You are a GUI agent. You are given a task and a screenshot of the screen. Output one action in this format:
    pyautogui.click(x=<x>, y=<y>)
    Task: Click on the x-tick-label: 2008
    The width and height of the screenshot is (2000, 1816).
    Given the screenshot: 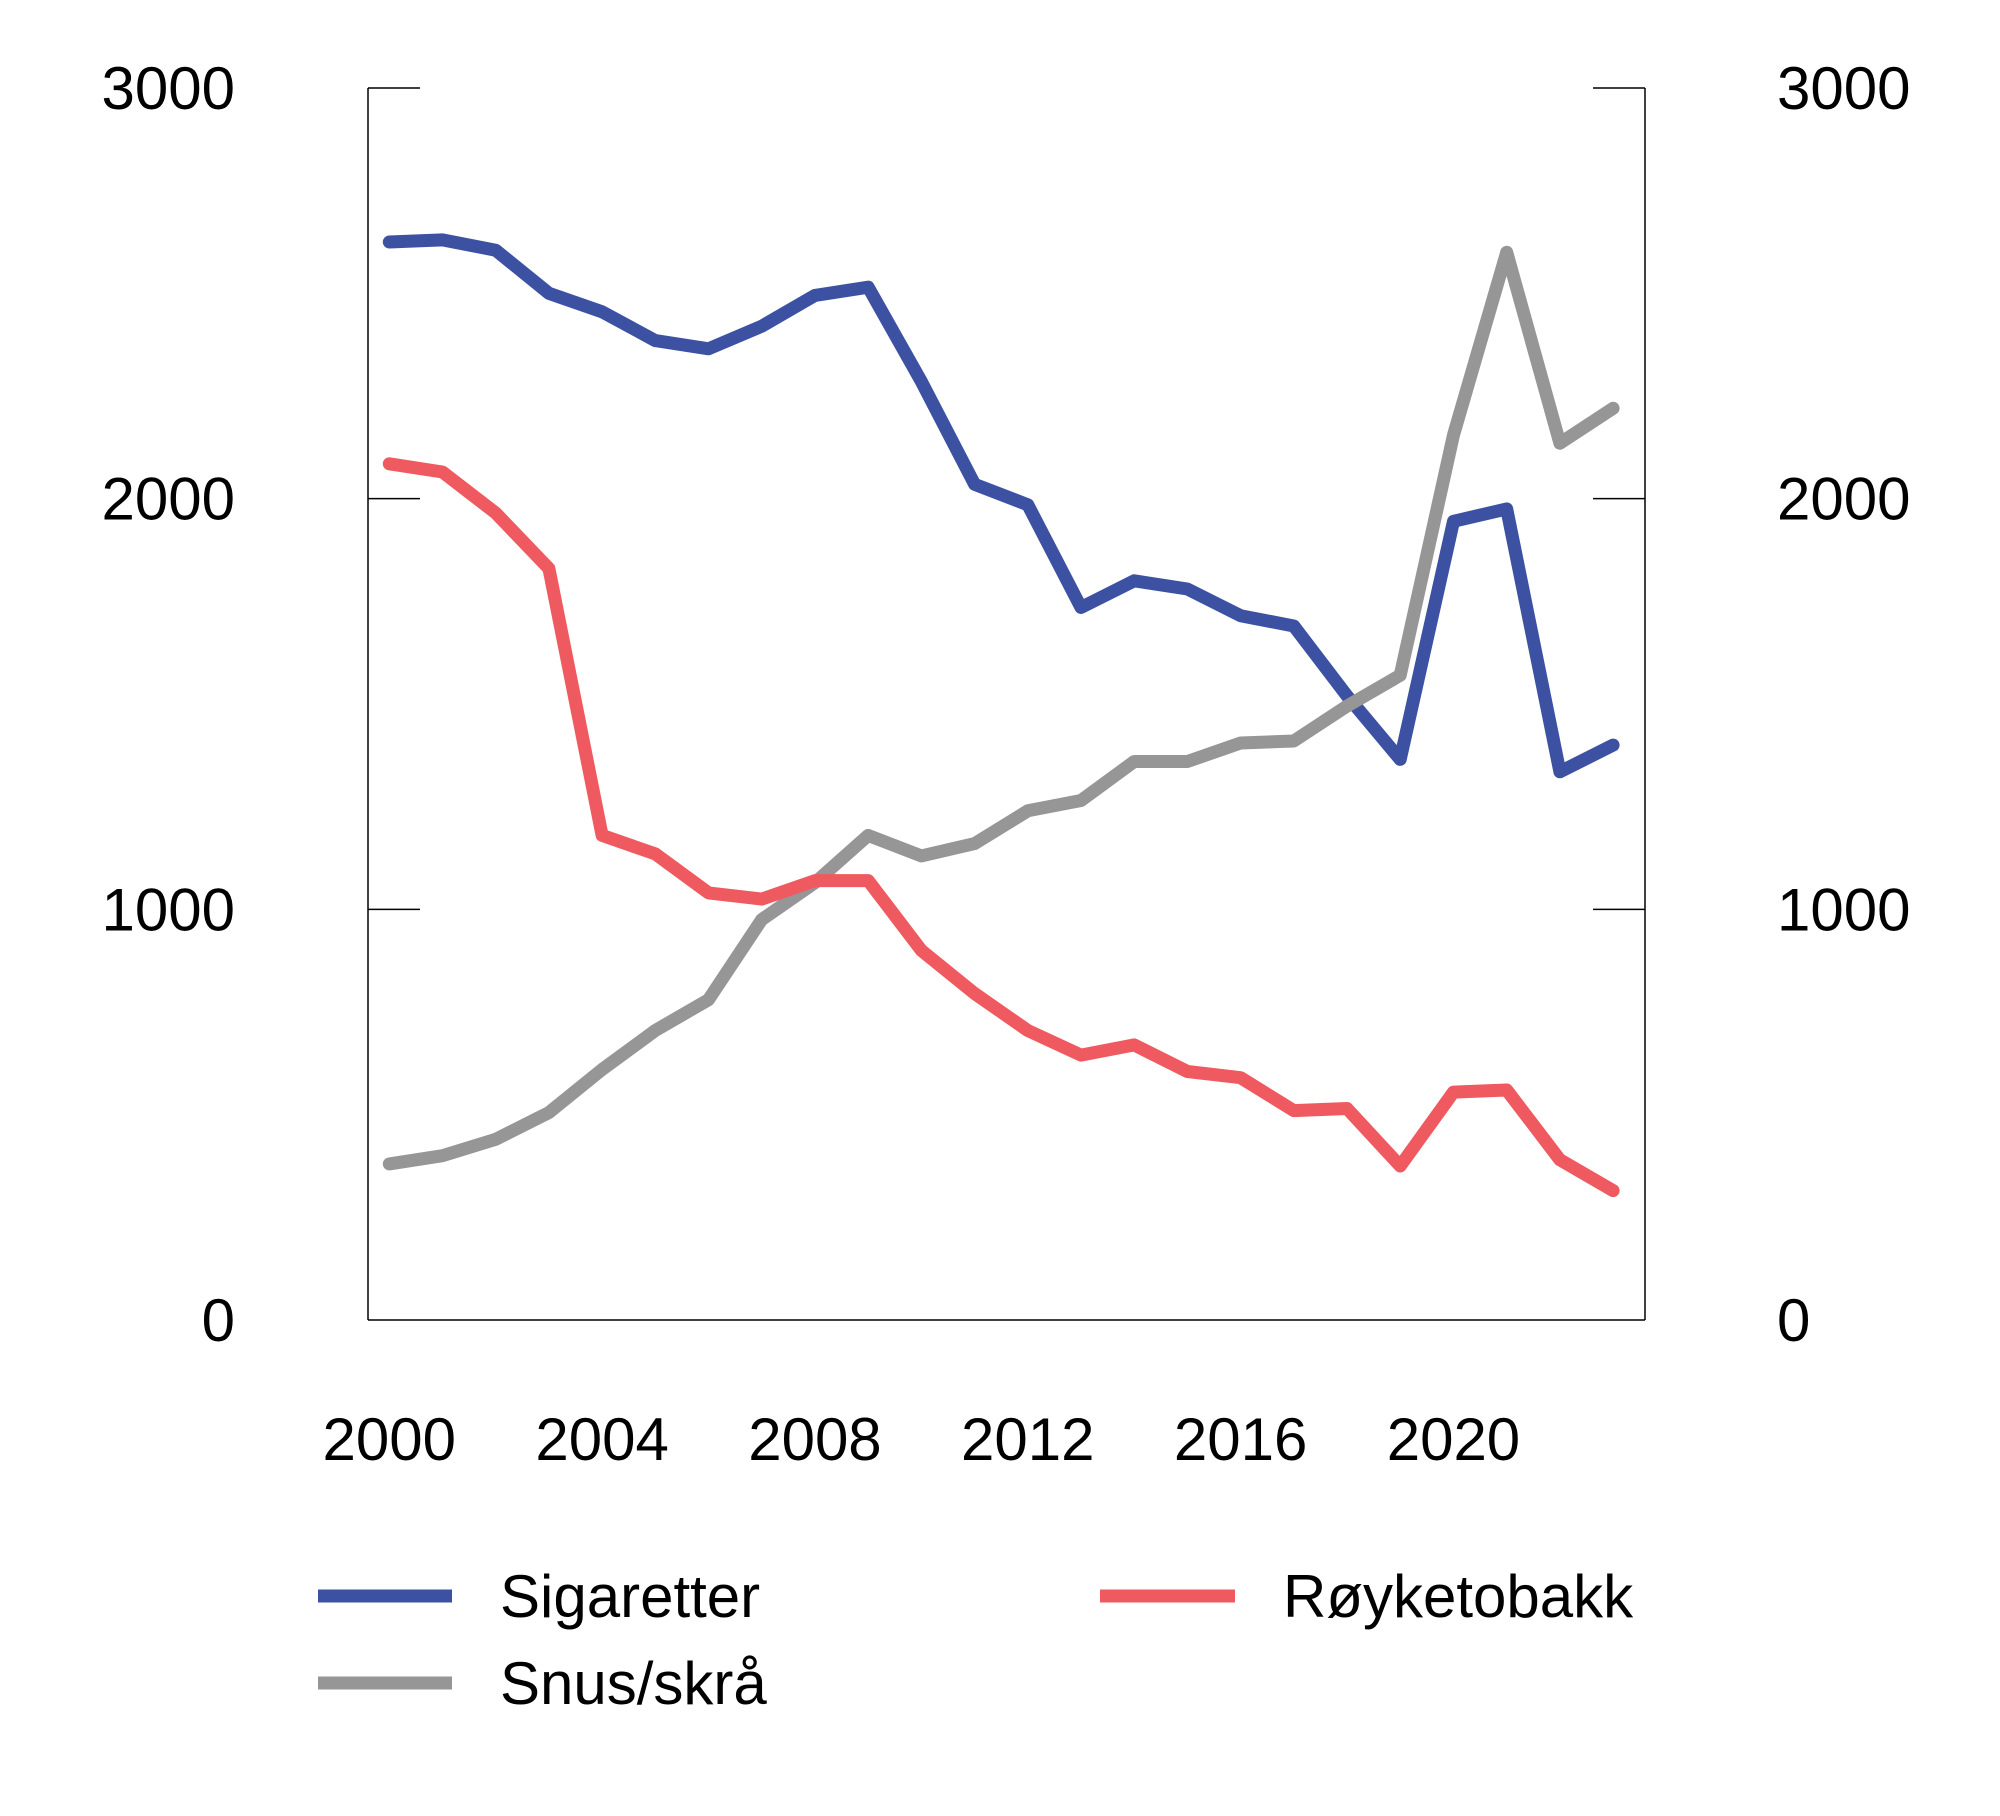 What is the action you would take?
    pyautogui.click(x=814, y=1439)
    